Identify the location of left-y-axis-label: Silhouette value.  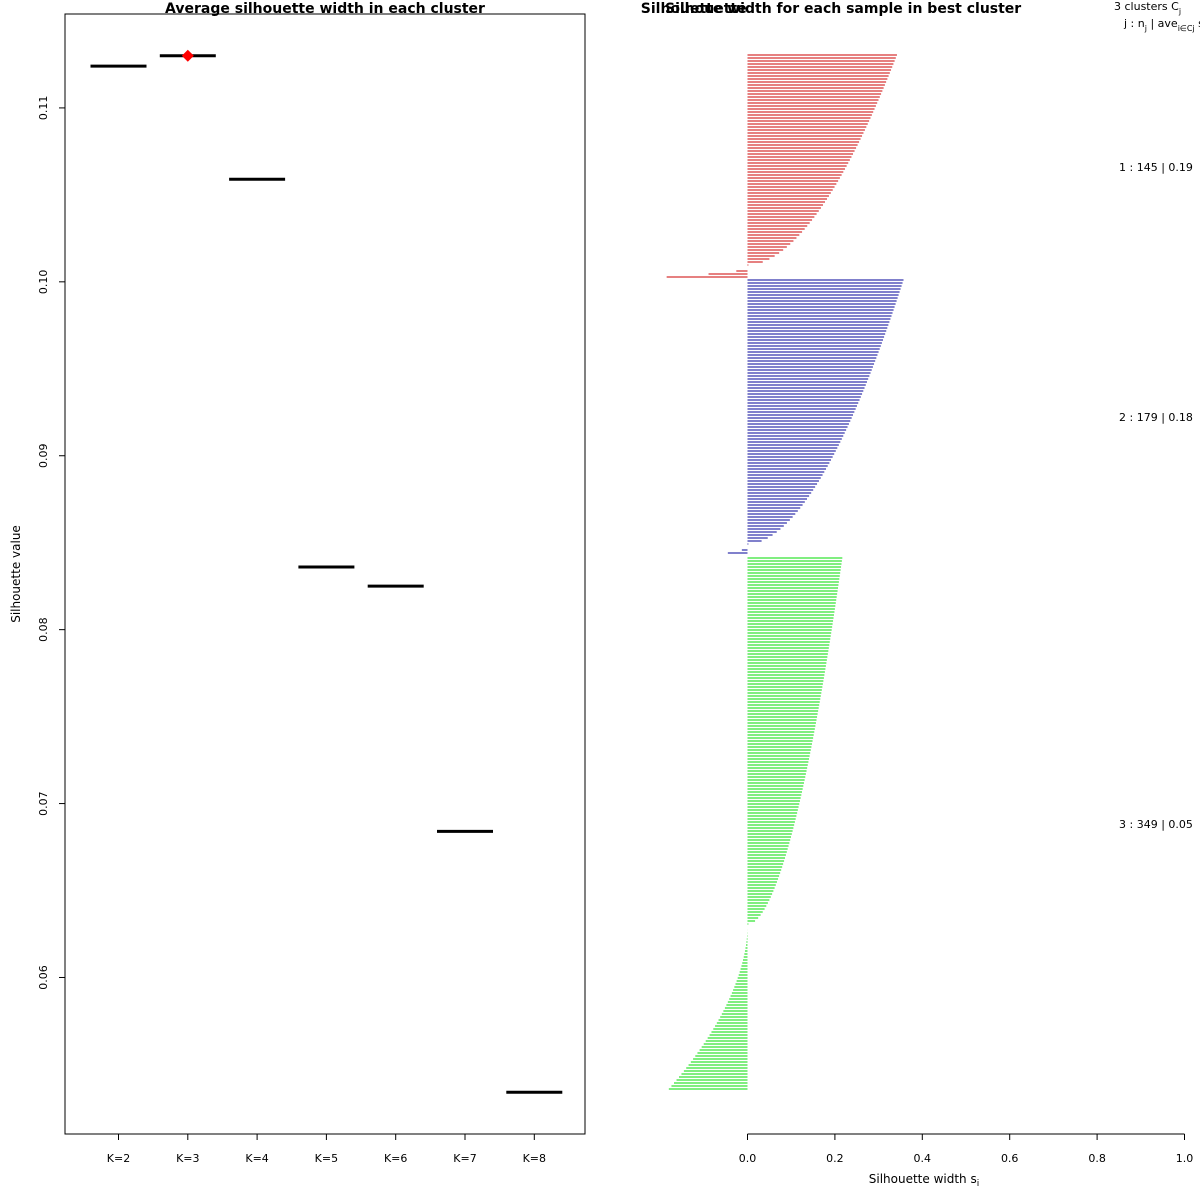
(16, 574).